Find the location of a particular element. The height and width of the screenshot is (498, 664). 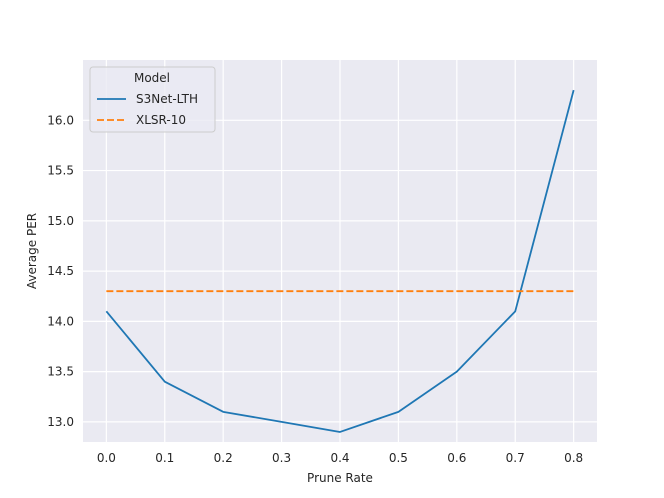

y-axis-title: Average PER is located at coordinates (32, 251).